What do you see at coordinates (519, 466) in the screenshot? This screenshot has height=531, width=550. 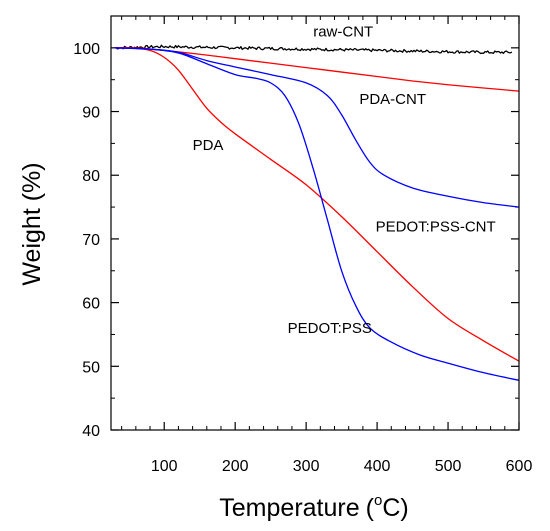 I see `x-tick-label: 600` at bounding box center [519, 466].